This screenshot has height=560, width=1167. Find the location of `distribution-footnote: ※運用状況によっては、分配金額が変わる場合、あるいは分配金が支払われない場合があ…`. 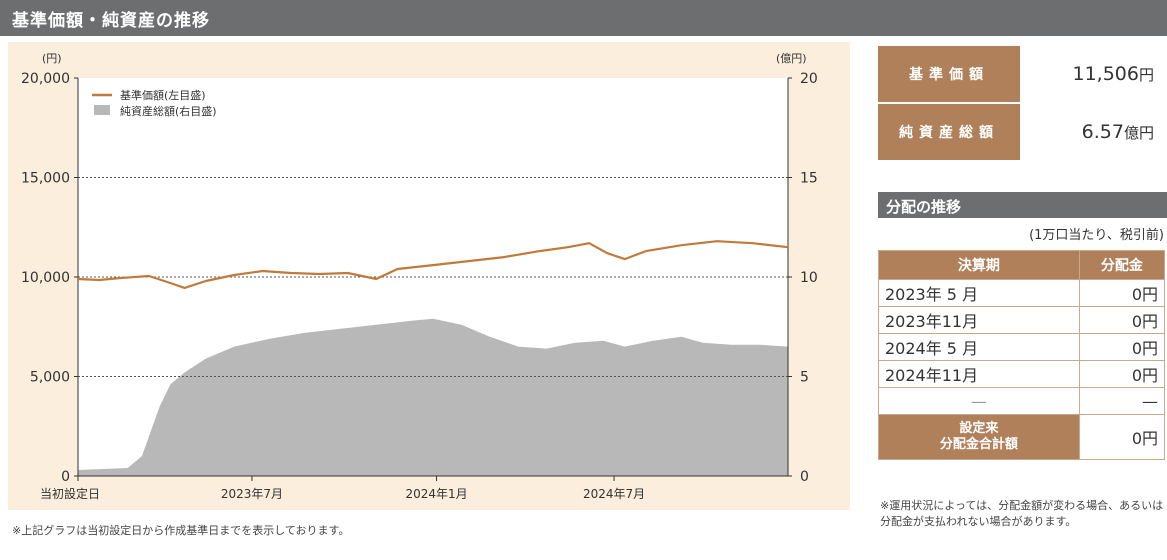

distribution-footnote: ※運用状況によっては、分配金額が変わる場合、あるいは分配金が支払われない場合があ… is located at coordinates (1022, 513).